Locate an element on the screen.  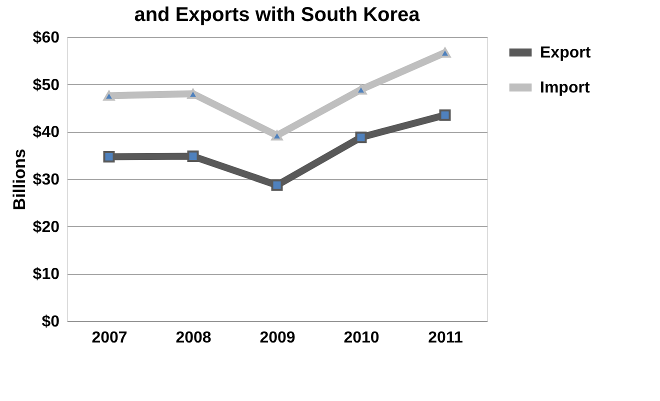
legend-label: Export is located at coordinates (566, 53).